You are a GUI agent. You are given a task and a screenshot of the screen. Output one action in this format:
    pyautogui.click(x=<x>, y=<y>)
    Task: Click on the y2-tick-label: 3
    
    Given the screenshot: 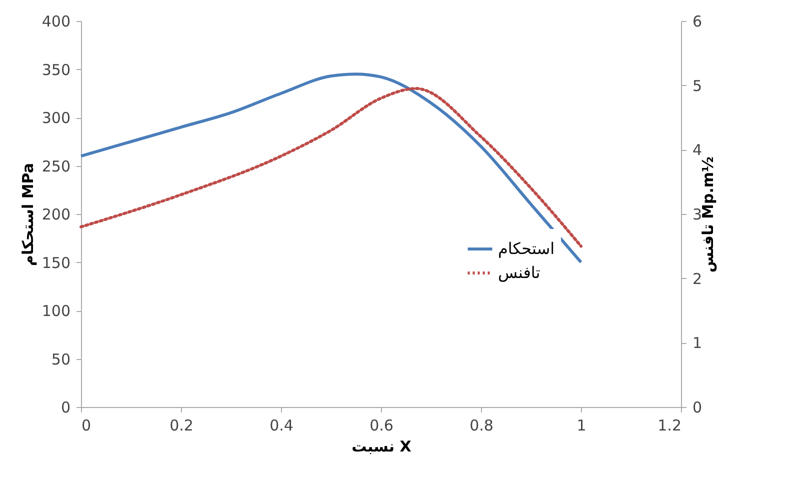 What is the action you would take?
    pyautogui.click(x=697, y=215)
    